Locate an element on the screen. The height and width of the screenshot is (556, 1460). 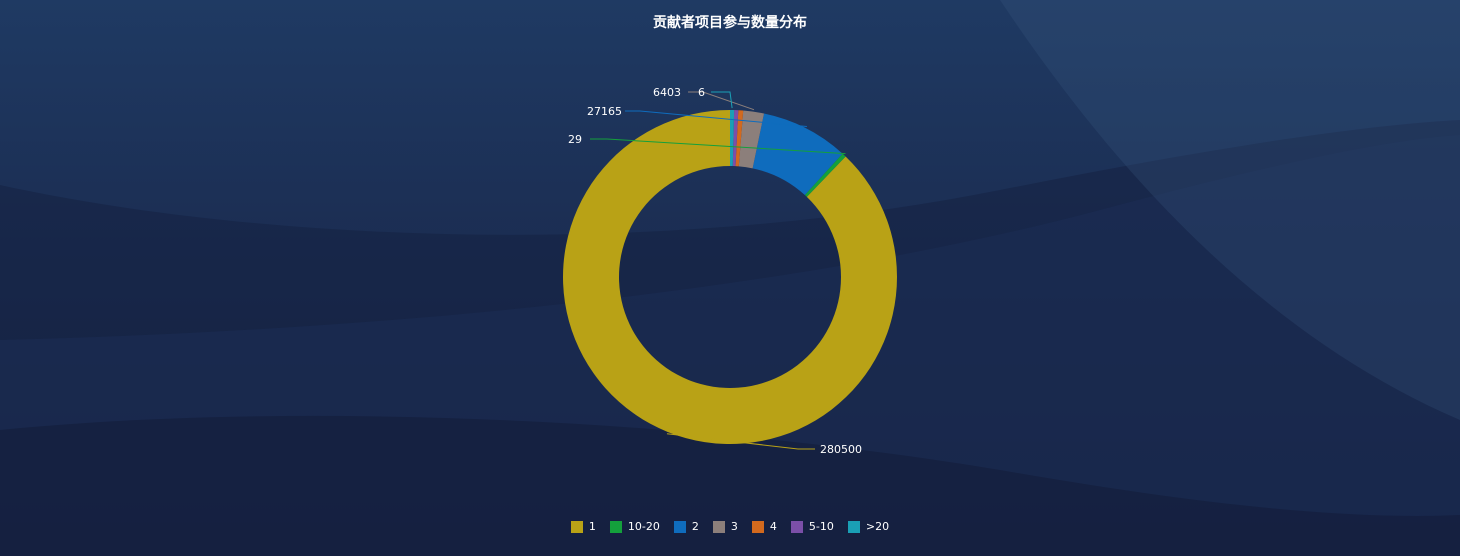
legend-label: 4 is located at coordinates (773, 526).